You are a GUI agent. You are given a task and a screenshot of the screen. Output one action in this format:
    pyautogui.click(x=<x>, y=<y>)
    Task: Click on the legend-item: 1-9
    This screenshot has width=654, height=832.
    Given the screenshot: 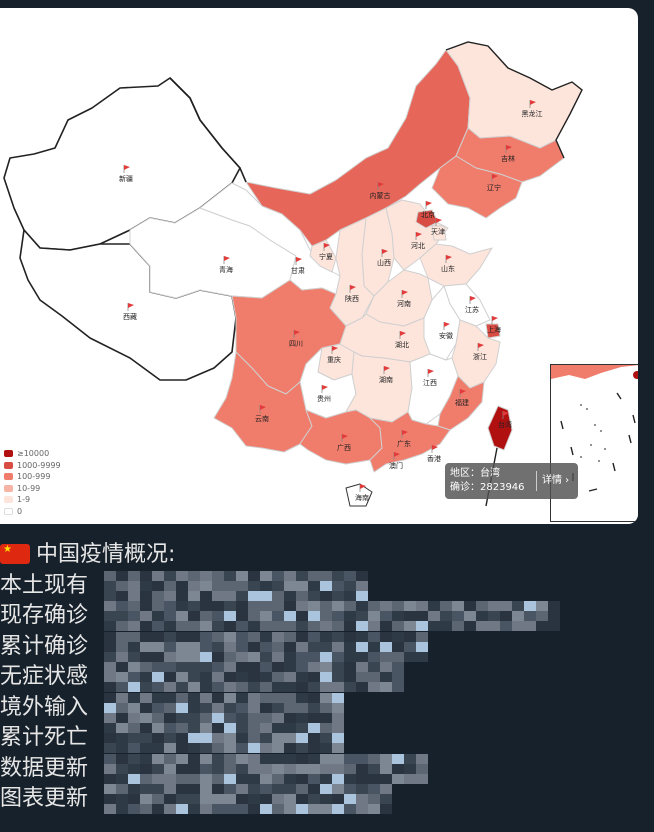 What is the action you would take?
    pyautogui.click(x=32, y=500)
    